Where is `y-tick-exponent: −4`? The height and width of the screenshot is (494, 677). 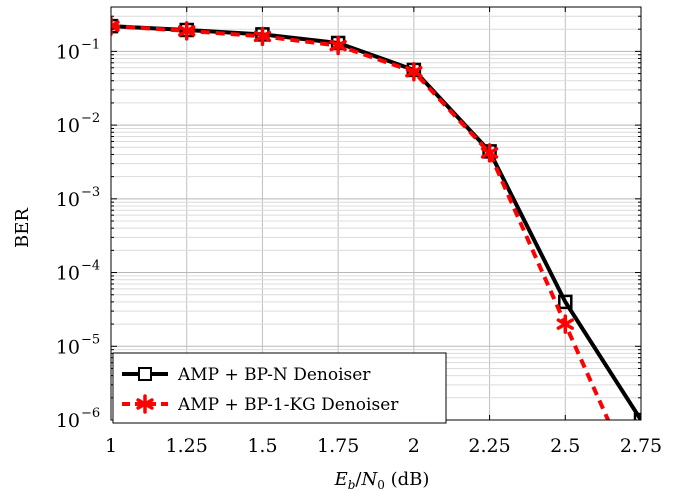 y-tick-exponent: −4 is located at coordinates (90, 266).